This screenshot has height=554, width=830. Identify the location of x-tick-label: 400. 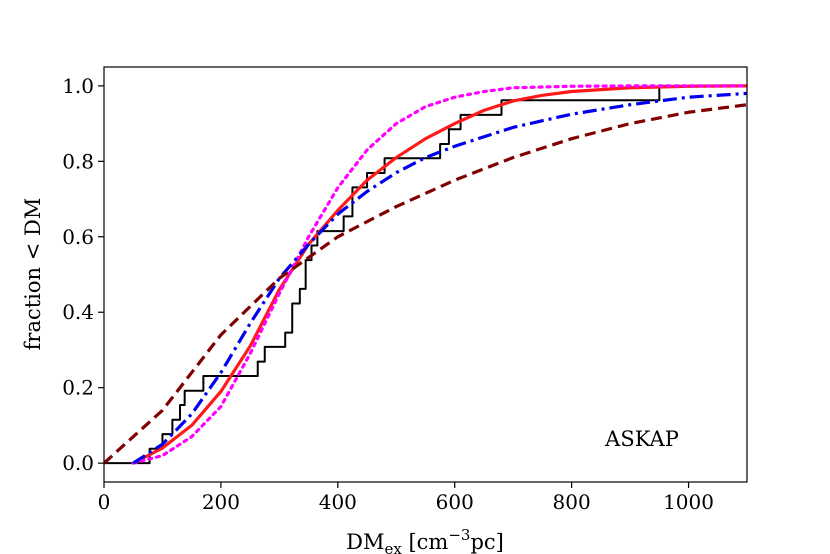
(338, 502).